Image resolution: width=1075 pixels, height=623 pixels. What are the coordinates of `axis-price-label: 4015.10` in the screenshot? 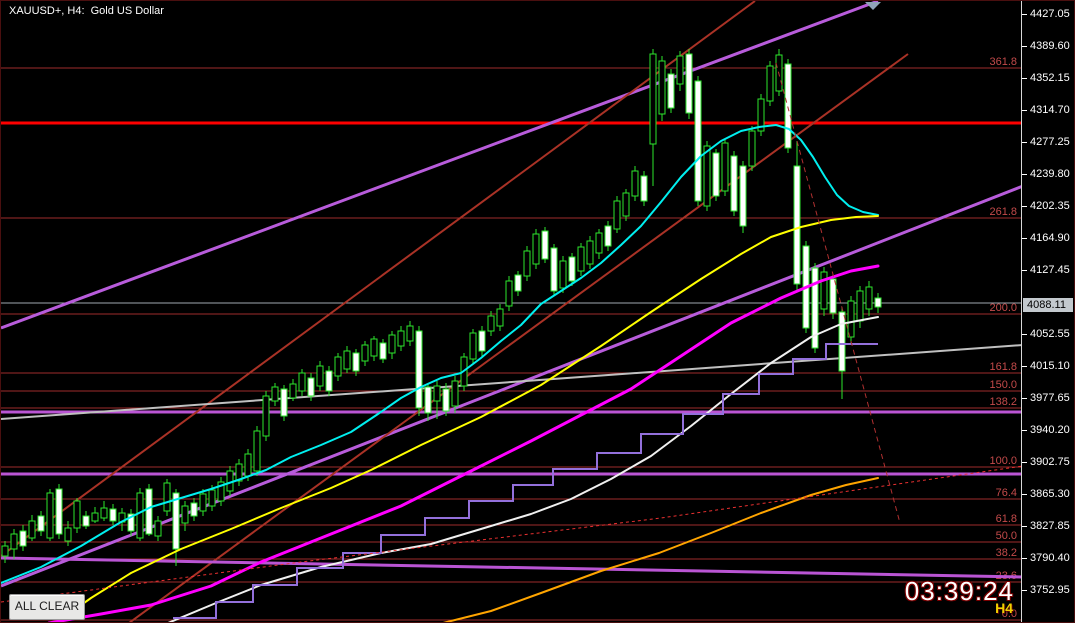 It's located at (1050, 366).